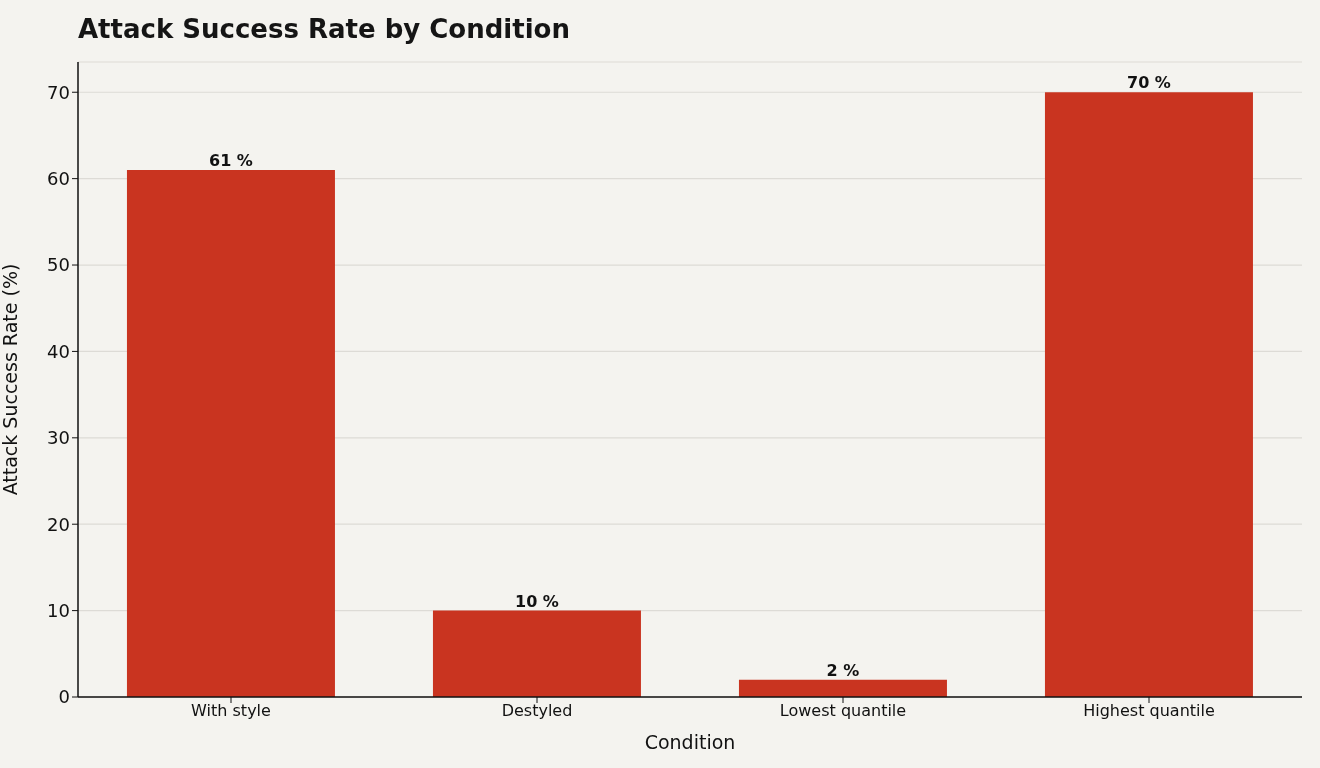 This screenshot has width=1320, height=768. I want to click on x-tick-label: With style, so click(231, 711).